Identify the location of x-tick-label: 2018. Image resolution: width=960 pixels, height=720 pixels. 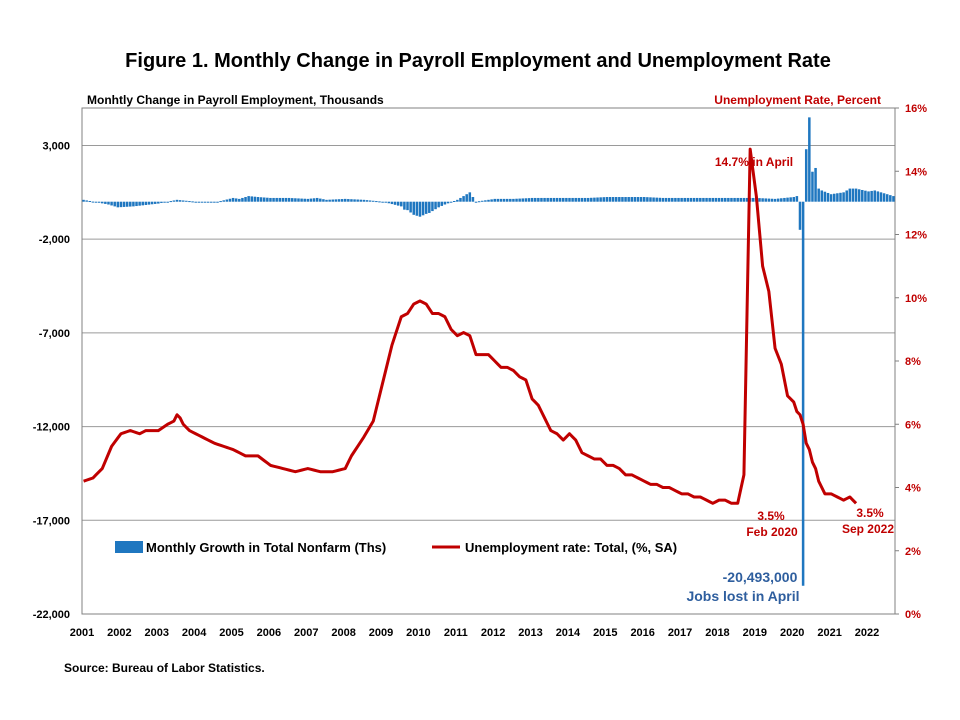
(717, 633).